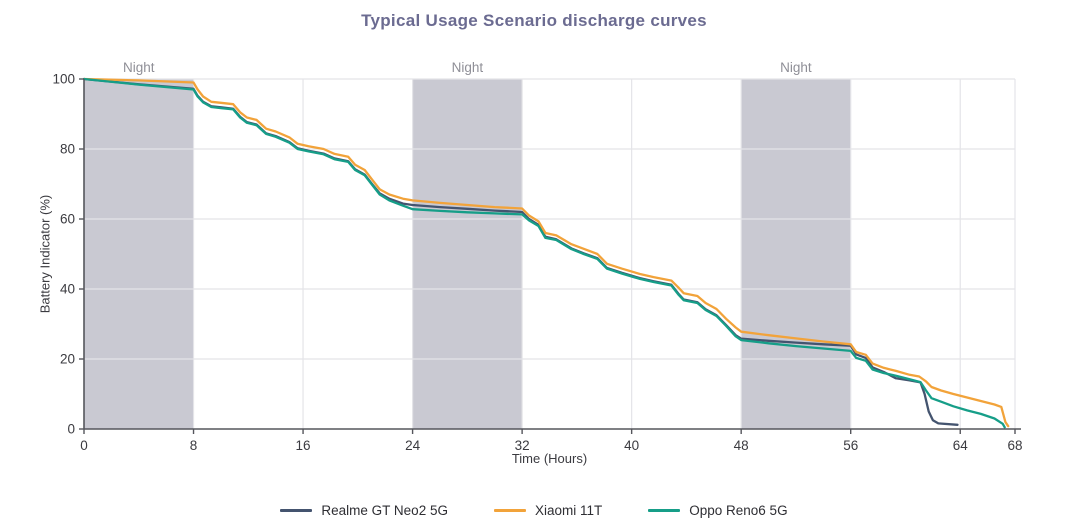 This screenshot has height=530, width=1068. I want to click on legend-entry-oppo-reno6-5g: Oppo Reno6 5G, so click(718, 510).